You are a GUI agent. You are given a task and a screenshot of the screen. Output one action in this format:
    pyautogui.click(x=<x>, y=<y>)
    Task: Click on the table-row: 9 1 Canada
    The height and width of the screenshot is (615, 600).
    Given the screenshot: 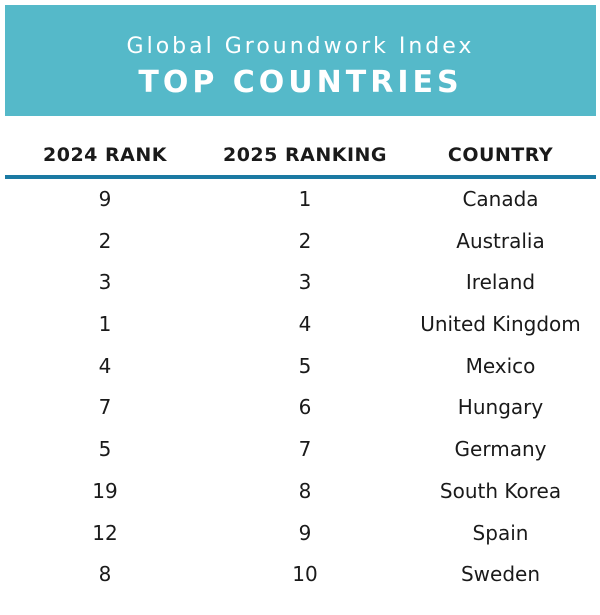 What is the action you would take?
    pyautogui.click(x=300, y=201)
    